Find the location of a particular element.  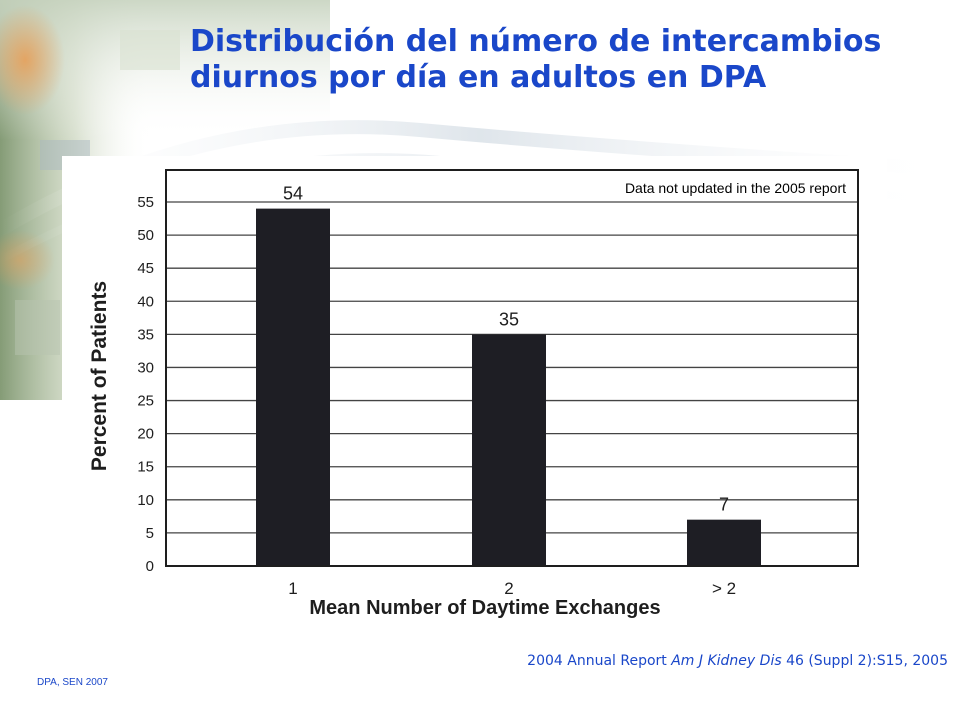

data-label: 7 is located at coordinates (724, 505).